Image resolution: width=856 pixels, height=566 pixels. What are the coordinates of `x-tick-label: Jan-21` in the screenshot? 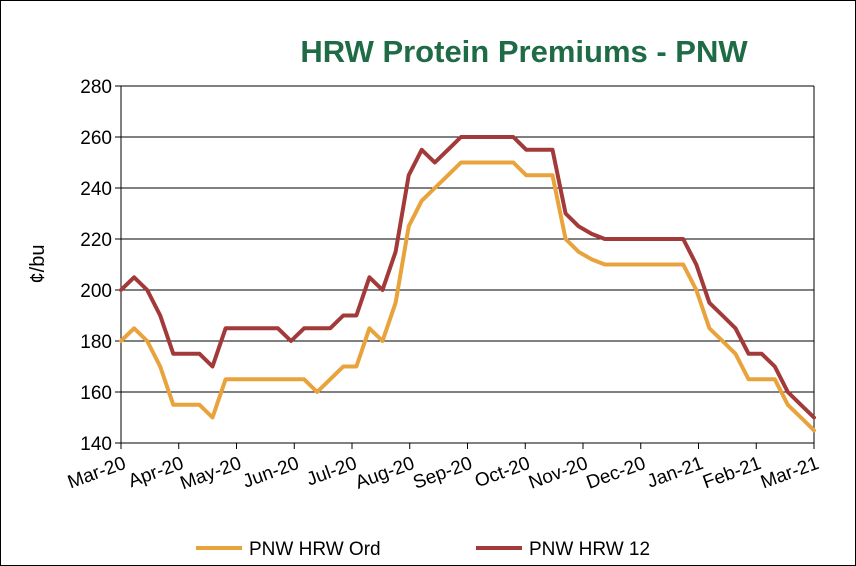 It's located at (675, 473).